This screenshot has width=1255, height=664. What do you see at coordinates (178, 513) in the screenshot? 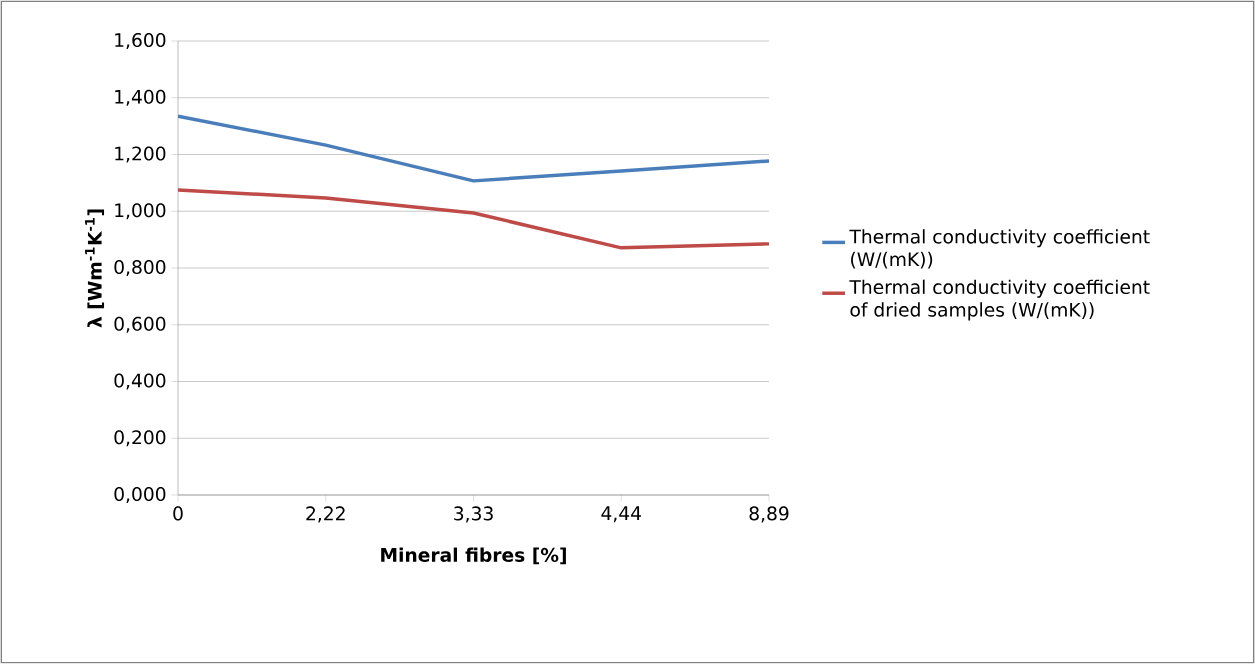
I see `x-tick-label: 0` at bounding box center [178, 513].